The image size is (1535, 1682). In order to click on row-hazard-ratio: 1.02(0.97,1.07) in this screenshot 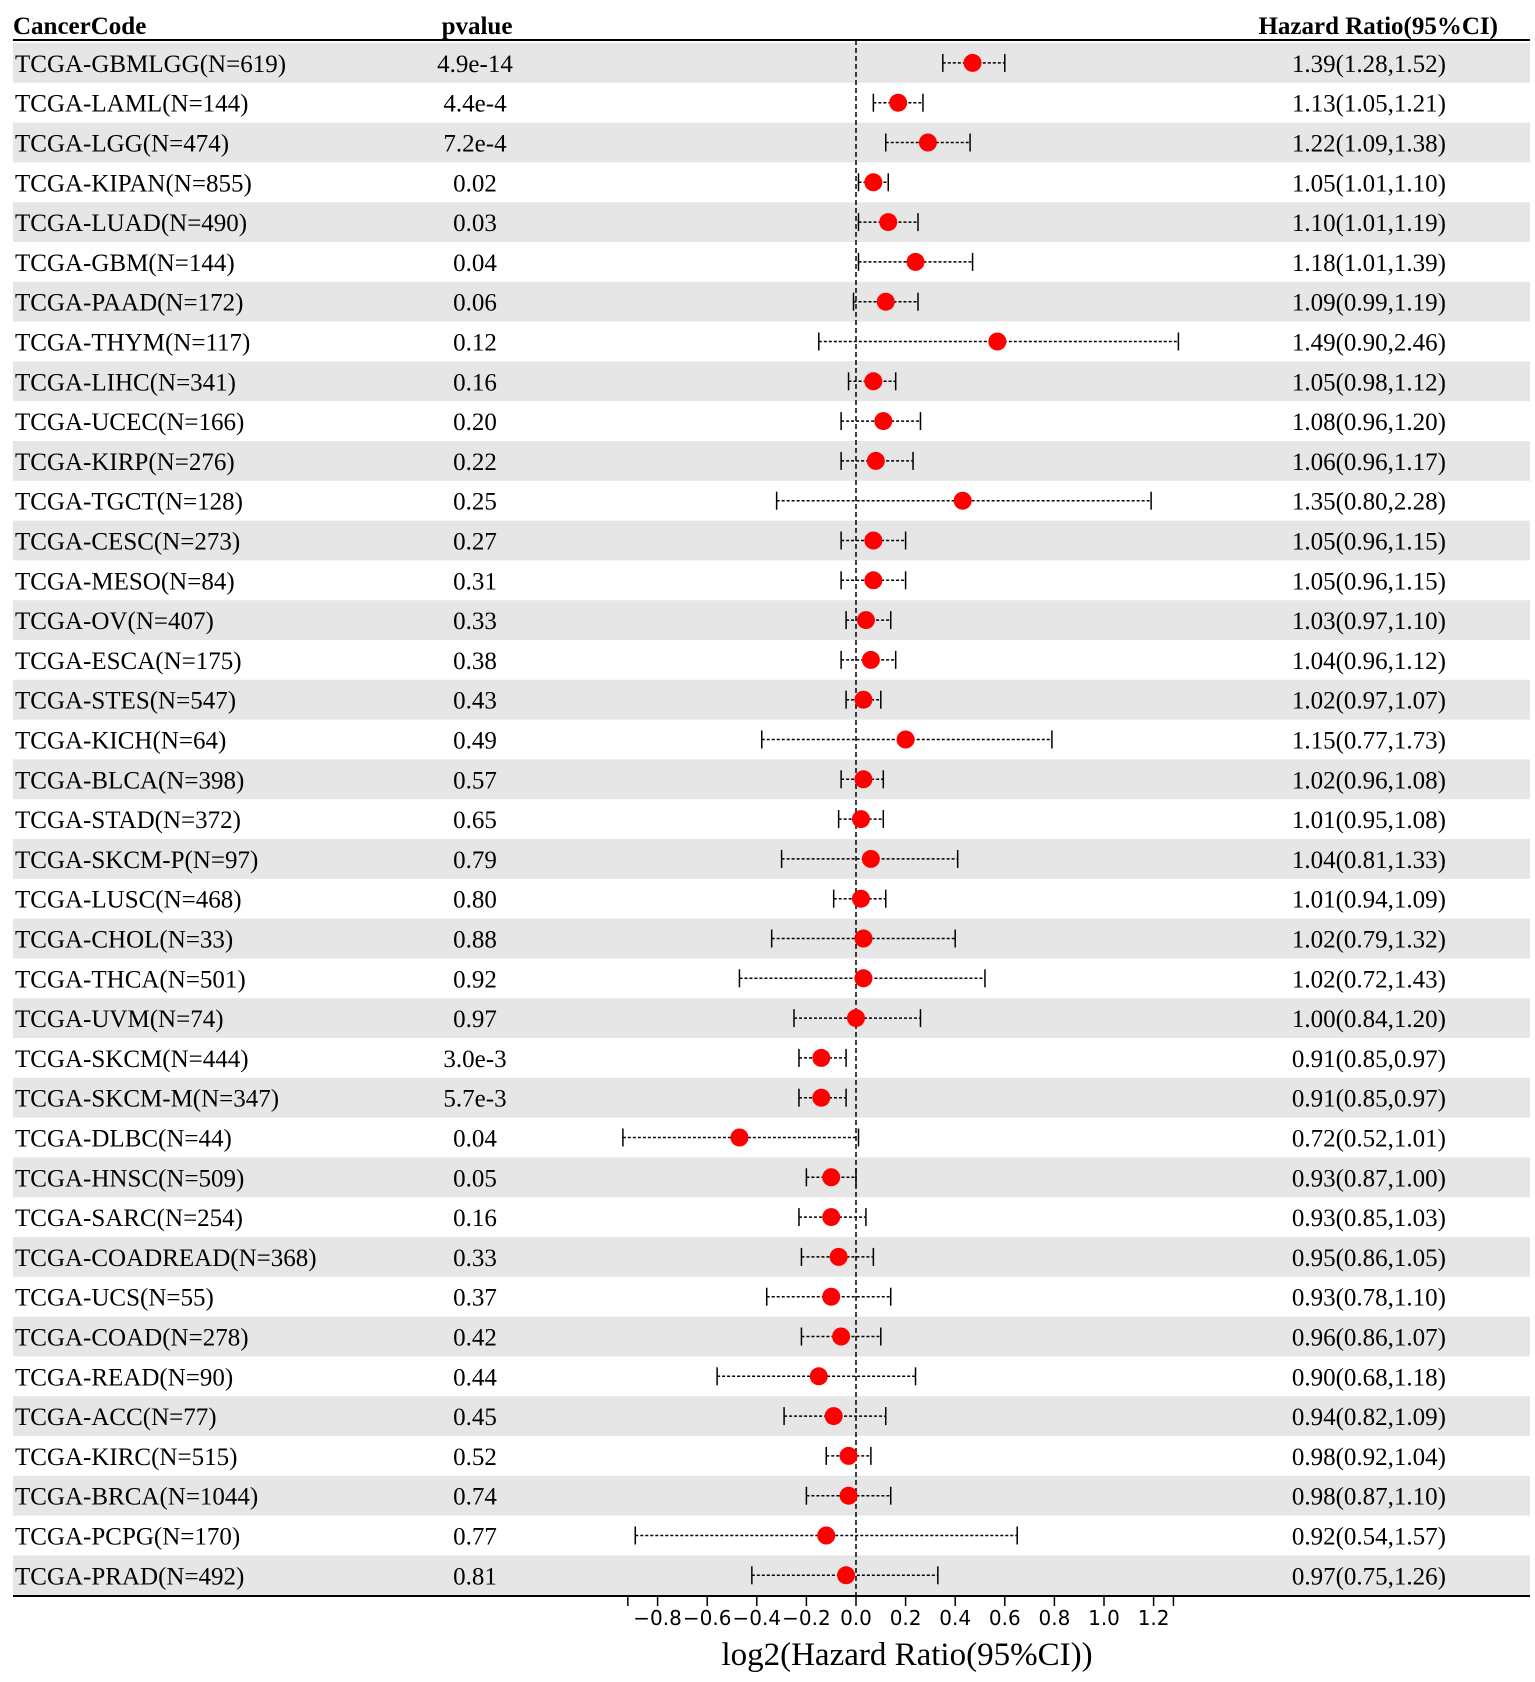, I will do `click(1369, 701)`.